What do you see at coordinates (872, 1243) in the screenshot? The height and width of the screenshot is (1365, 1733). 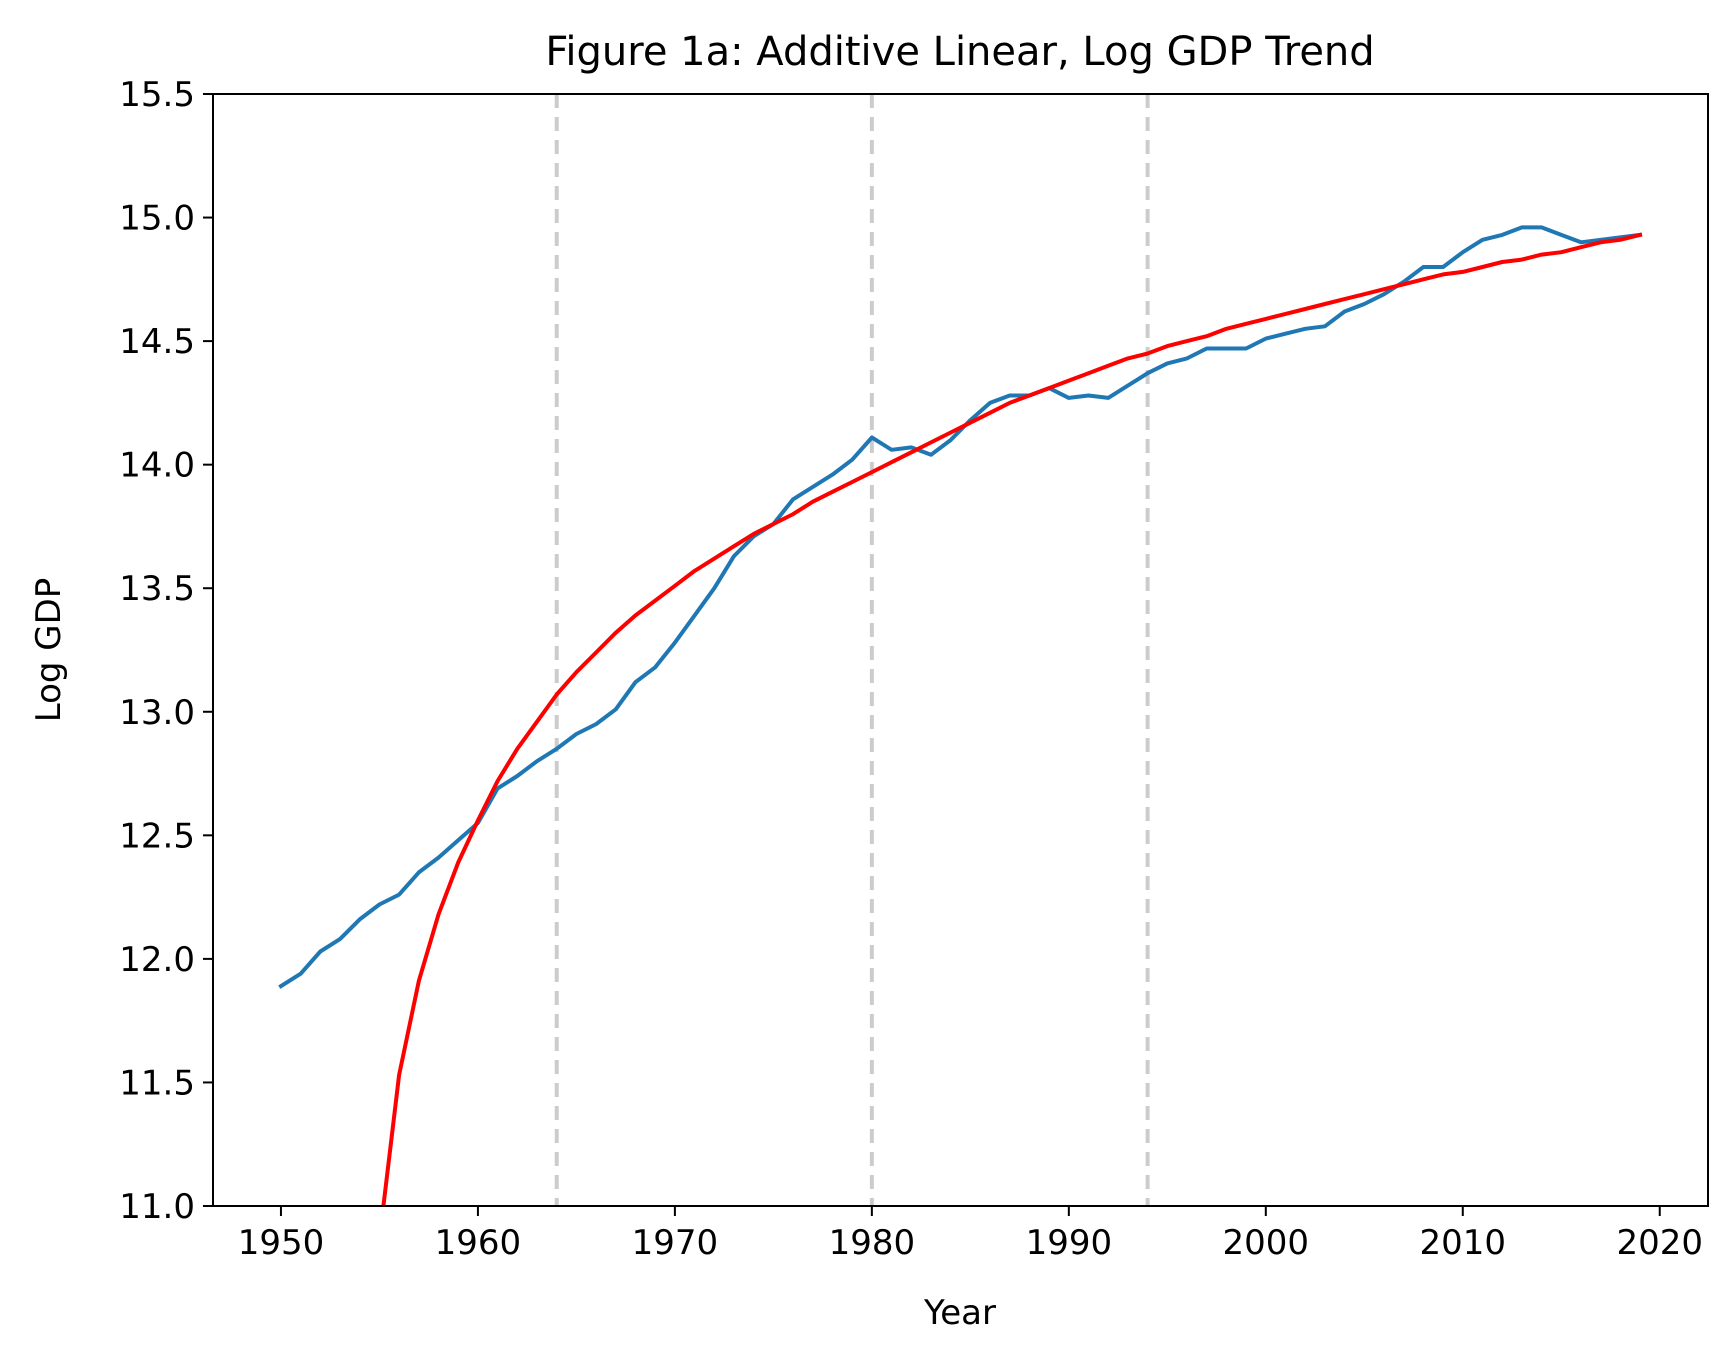 I see `x-tick-label: 1980` at bounding box center [872, 1243].